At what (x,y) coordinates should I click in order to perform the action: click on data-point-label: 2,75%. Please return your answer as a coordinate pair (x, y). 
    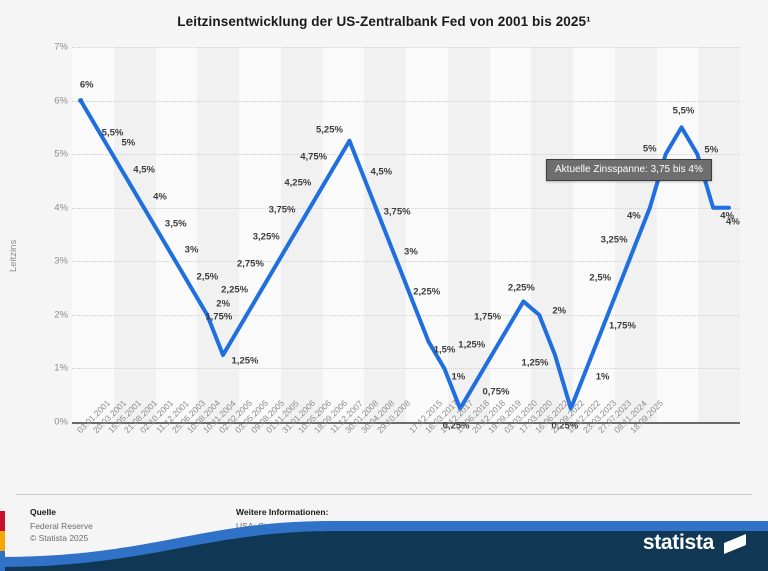
    Looking at the image, I should click on (250, 264).